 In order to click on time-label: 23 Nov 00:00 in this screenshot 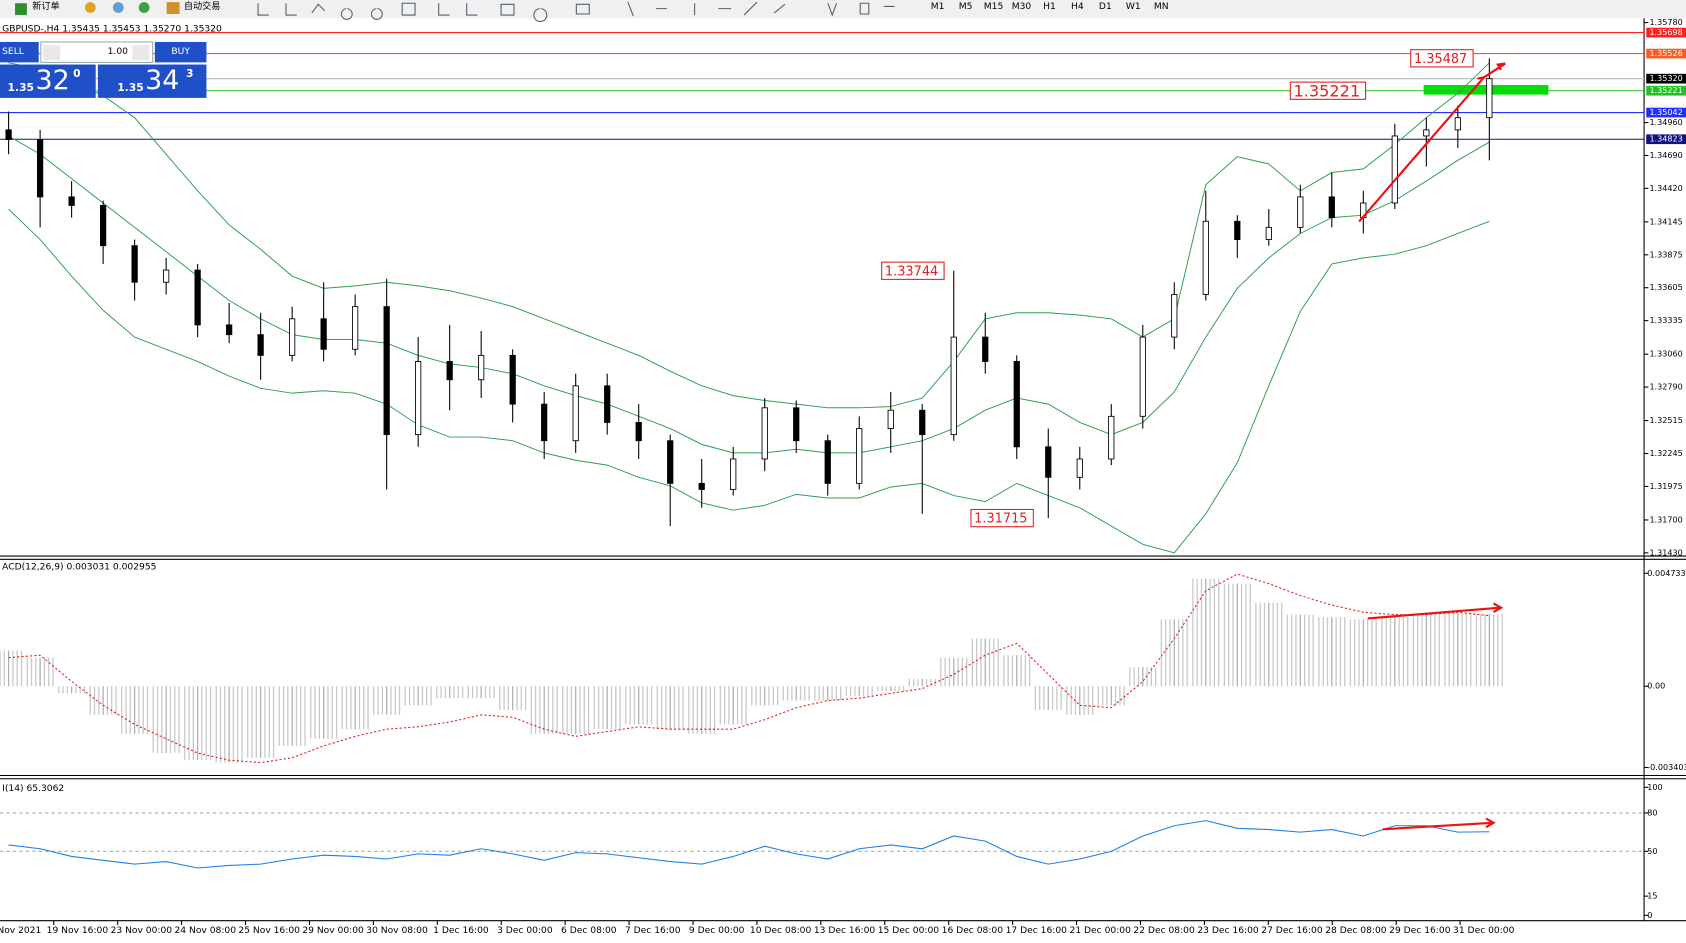, I will do `click(142, 931)`.